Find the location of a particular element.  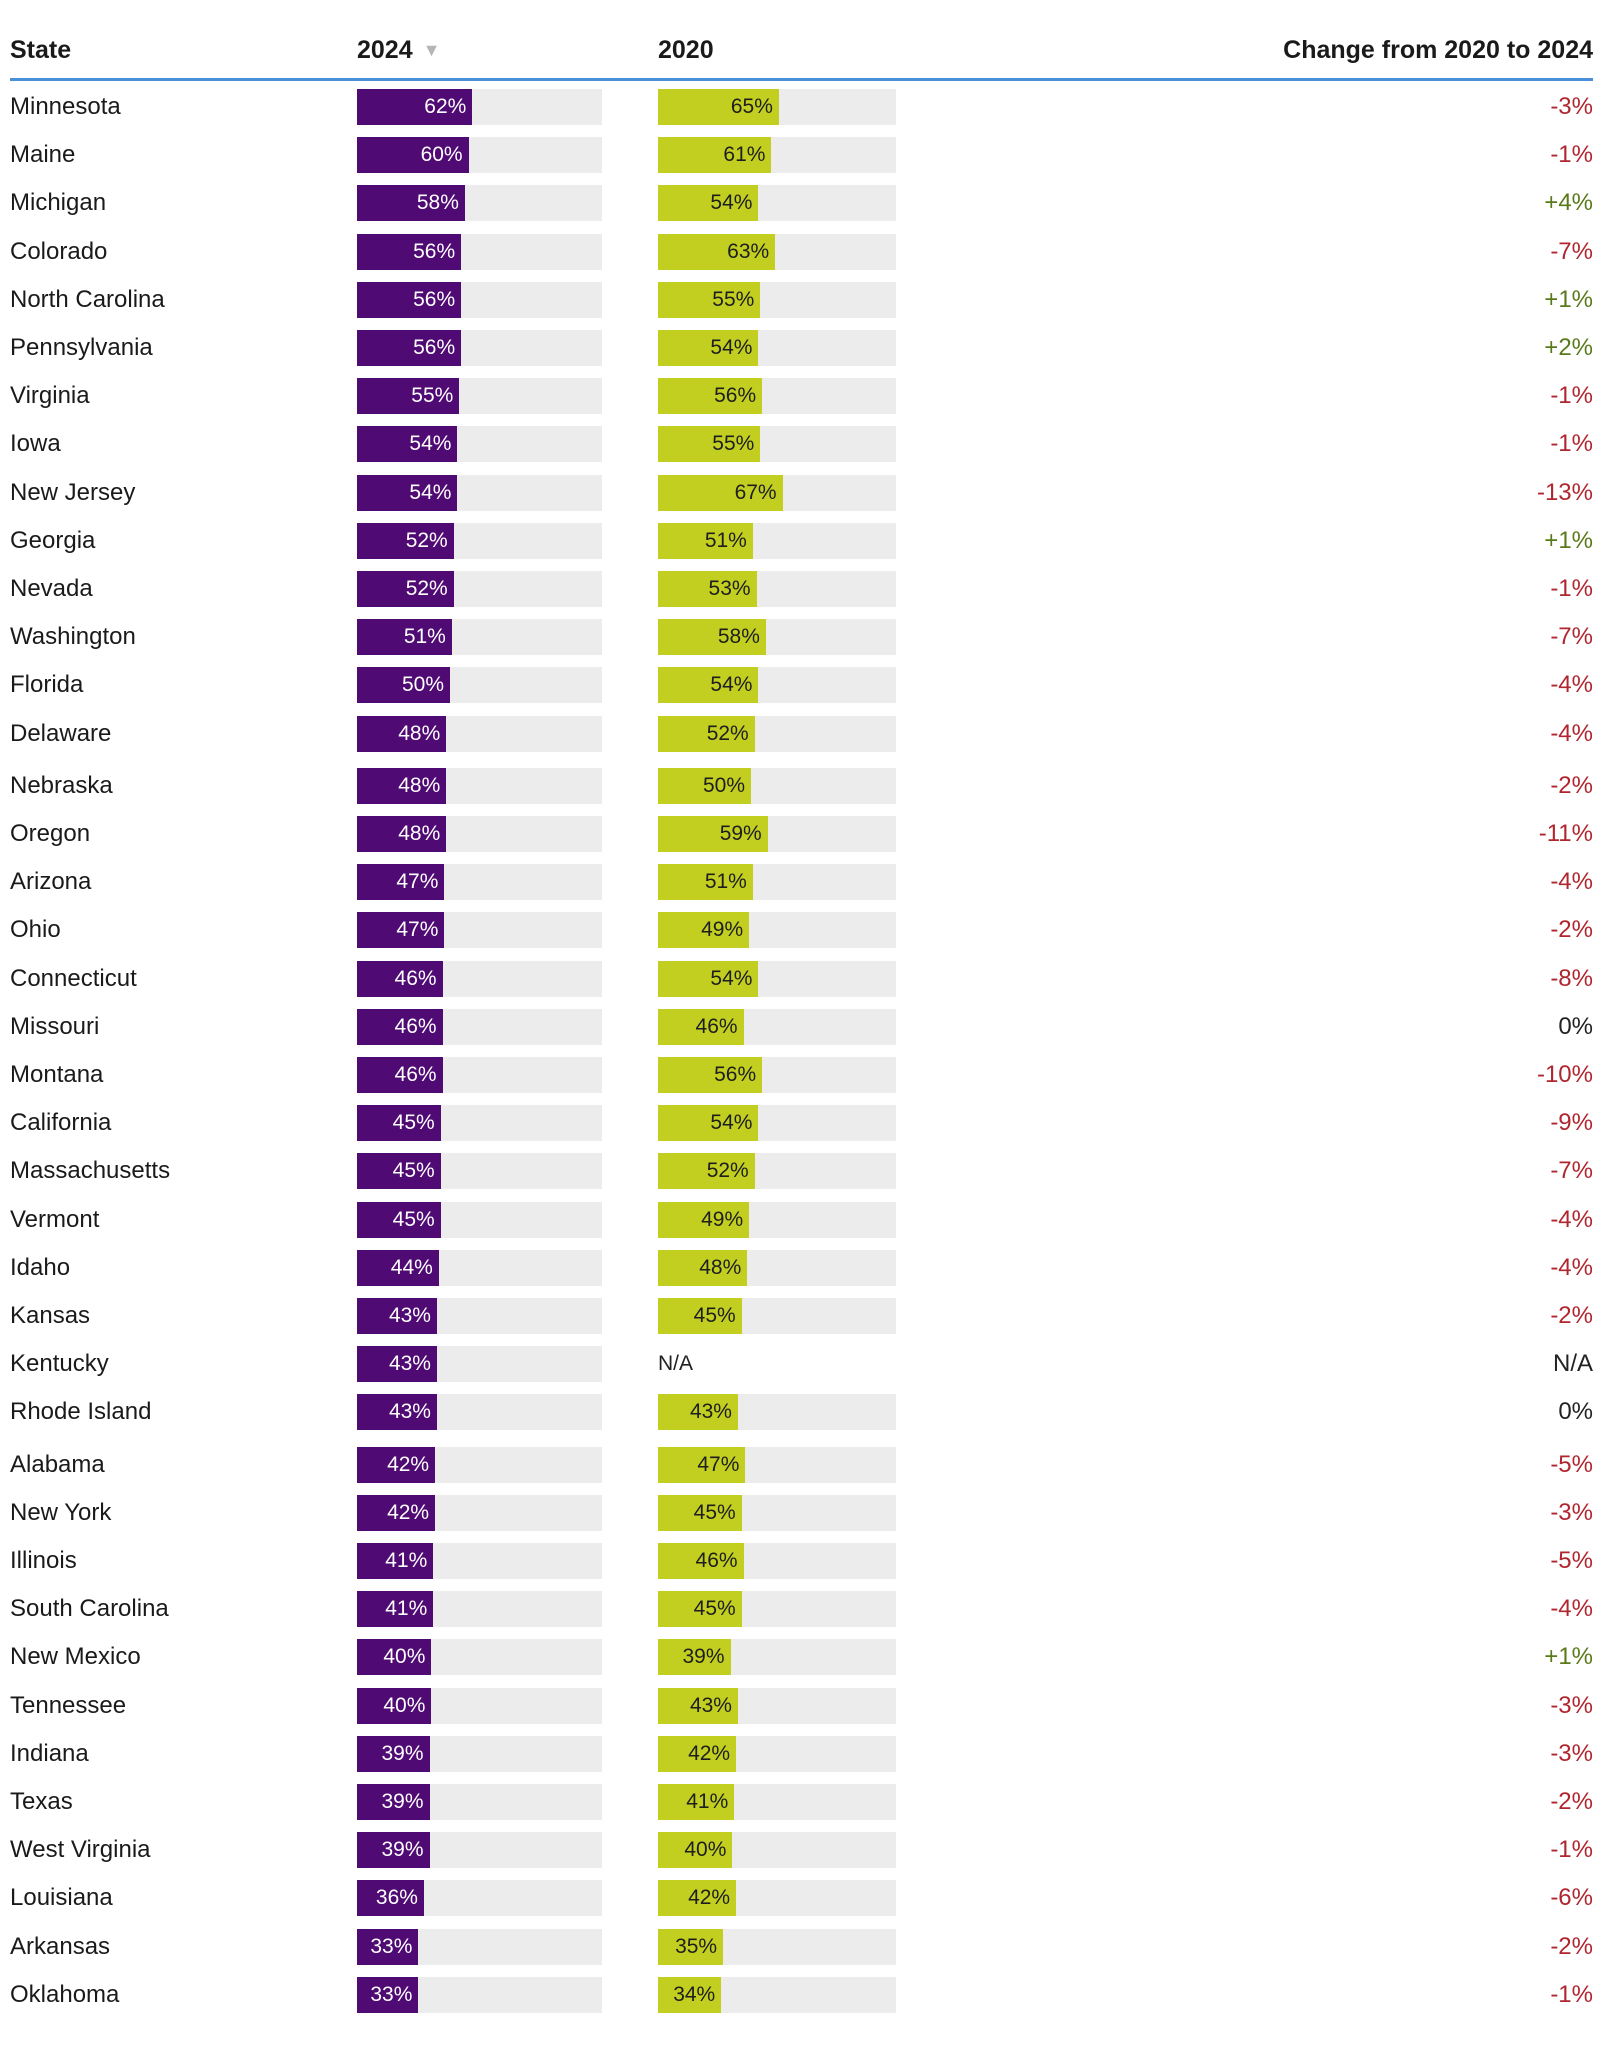

bar-label-2024: 46% is located at coordinates (415, 1026).